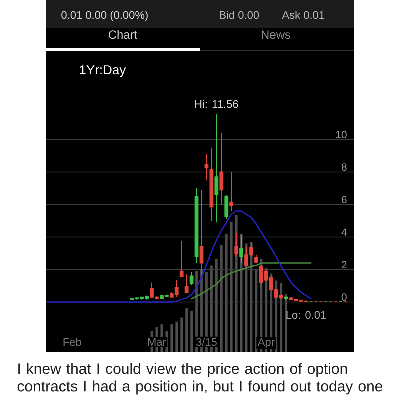 The image size is (400, 400). What do you see at coordinates (240, 15) in the screenshot?
I see `text: Bid 0.00` at bounding box center [240, 15].